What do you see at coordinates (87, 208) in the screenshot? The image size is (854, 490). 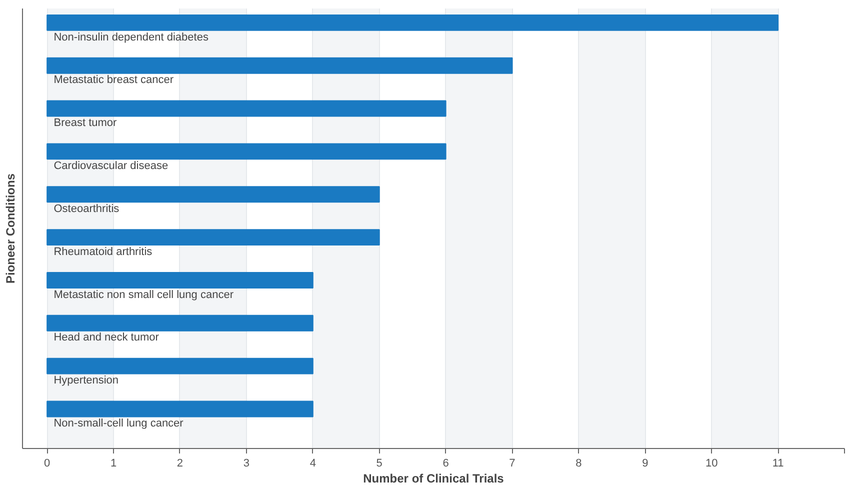 I see `y-tick-label: Osteoarthritis` at bounding box center [87, 208].